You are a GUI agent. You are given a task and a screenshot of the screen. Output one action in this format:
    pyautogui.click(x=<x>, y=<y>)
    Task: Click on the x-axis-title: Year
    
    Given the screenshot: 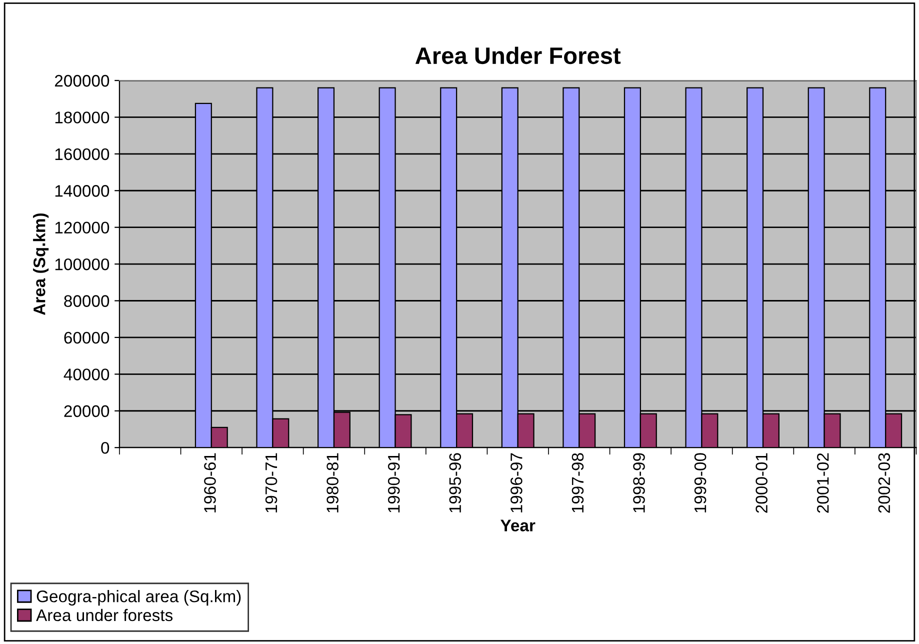 What is the action you would take?
    pyautogui.click(x=518, y=526)
    